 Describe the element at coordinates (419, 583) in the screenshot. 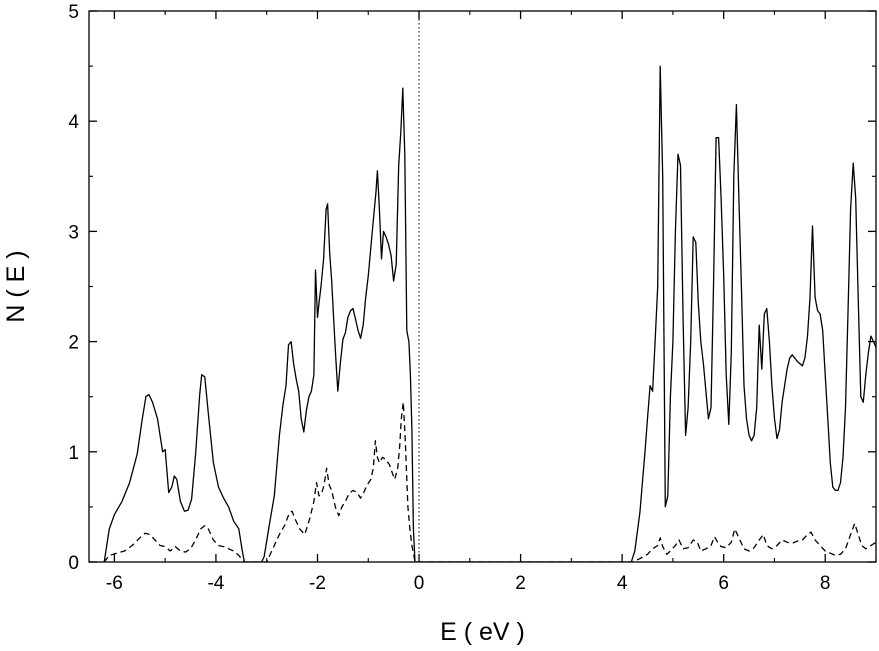

I see `x-tick-label: 0` at that location.